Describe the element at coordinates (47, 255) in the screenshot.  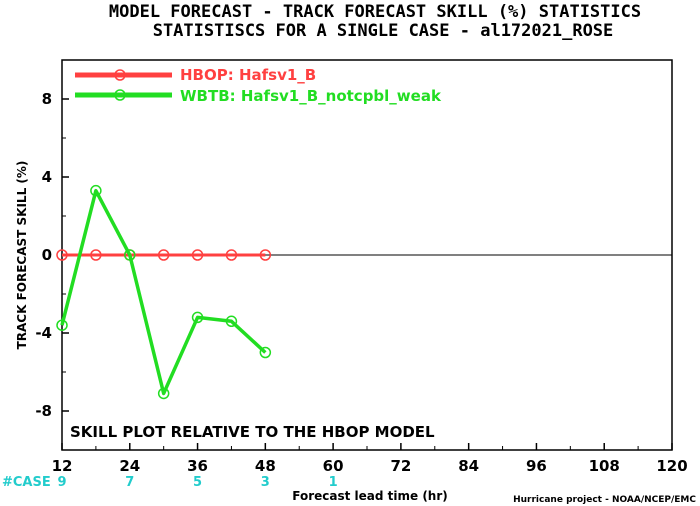
I see `y-tick-label-2: 0` at that location.